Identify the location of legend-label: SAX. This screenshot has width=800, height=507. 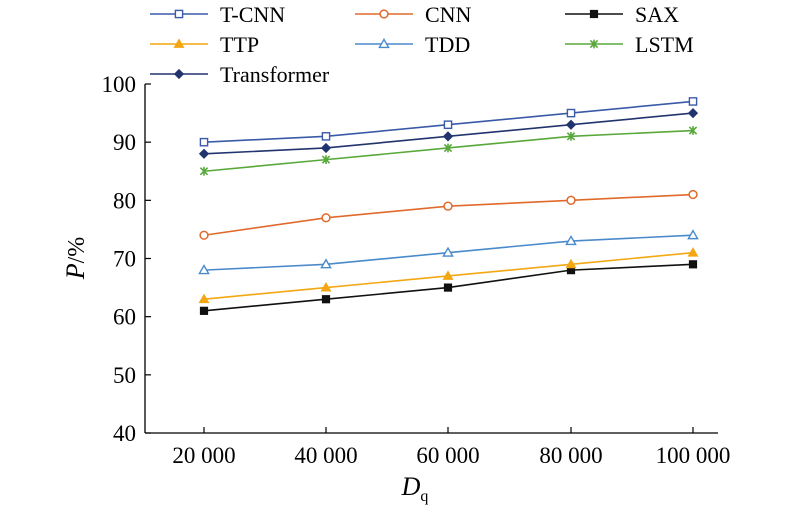
(657, 14).